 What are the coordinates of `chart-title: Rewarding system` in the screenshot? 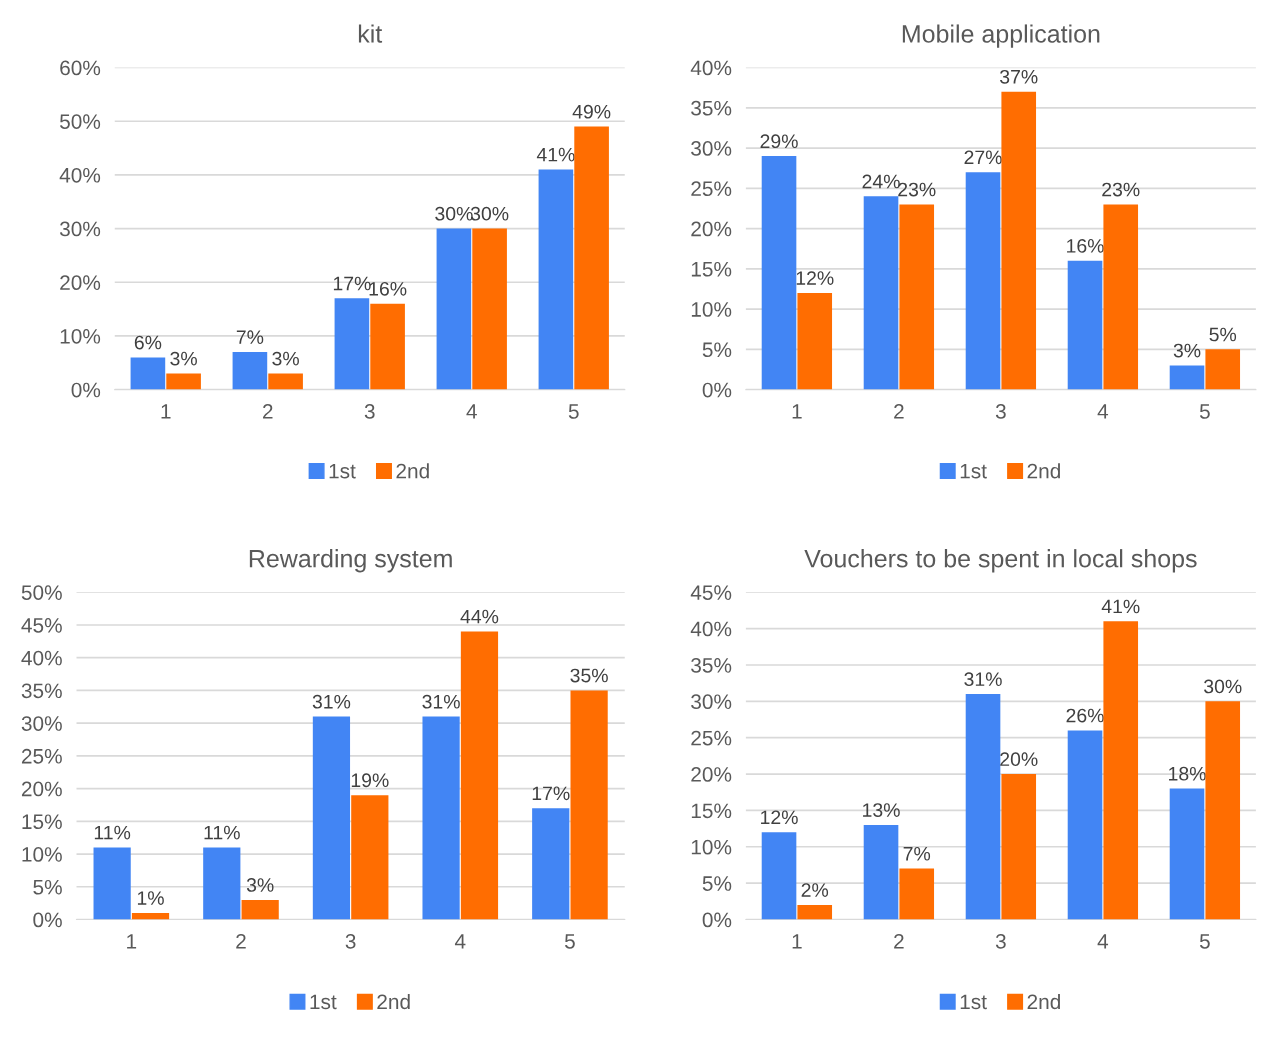 It's located at (350, 561).